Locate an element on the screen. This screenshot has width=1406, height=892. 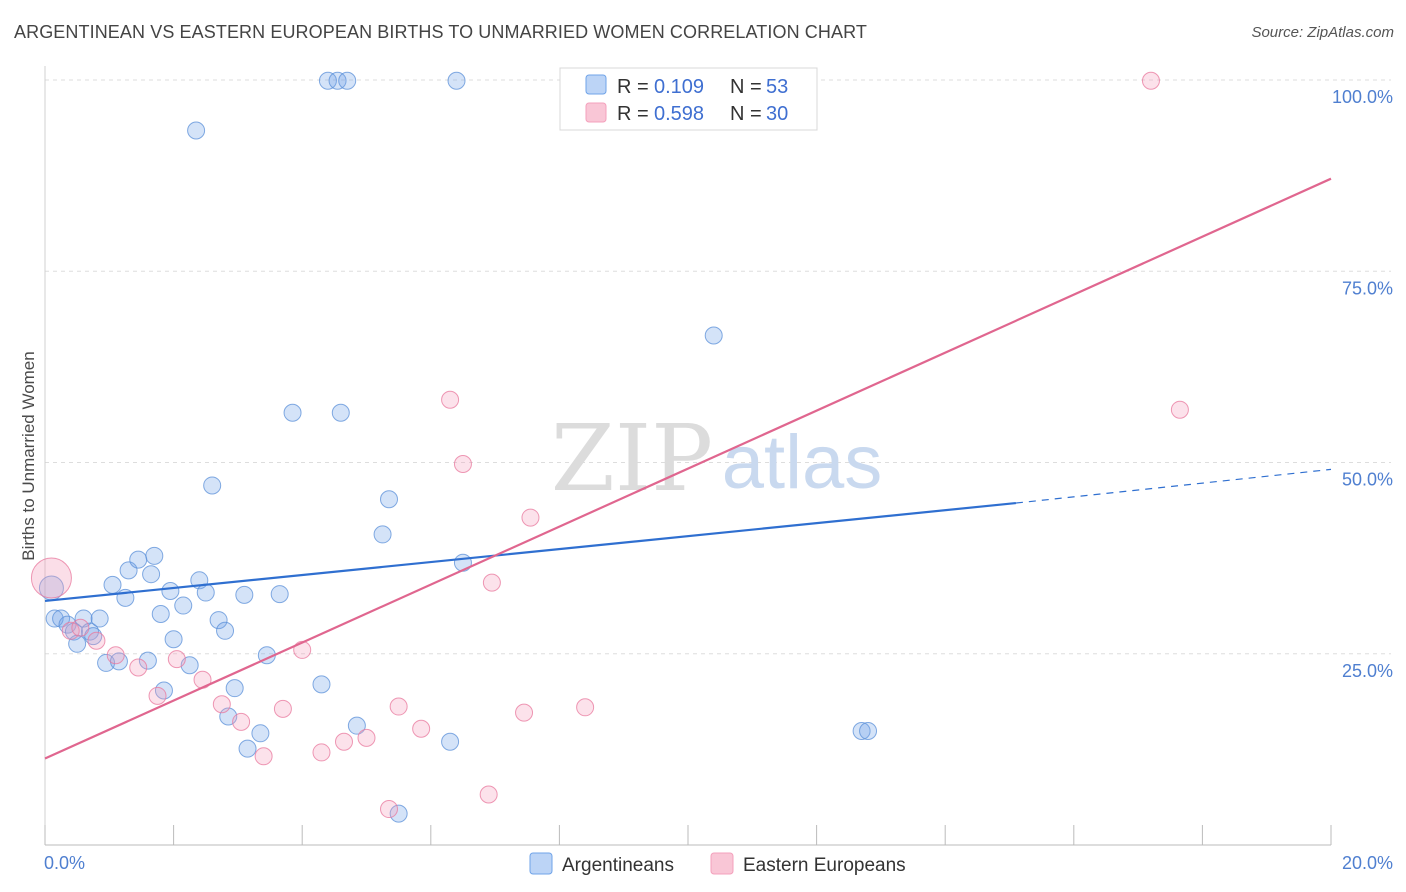
legend-r-value-eastern-europeans: 0.598 is located at coordinates (679, 114).